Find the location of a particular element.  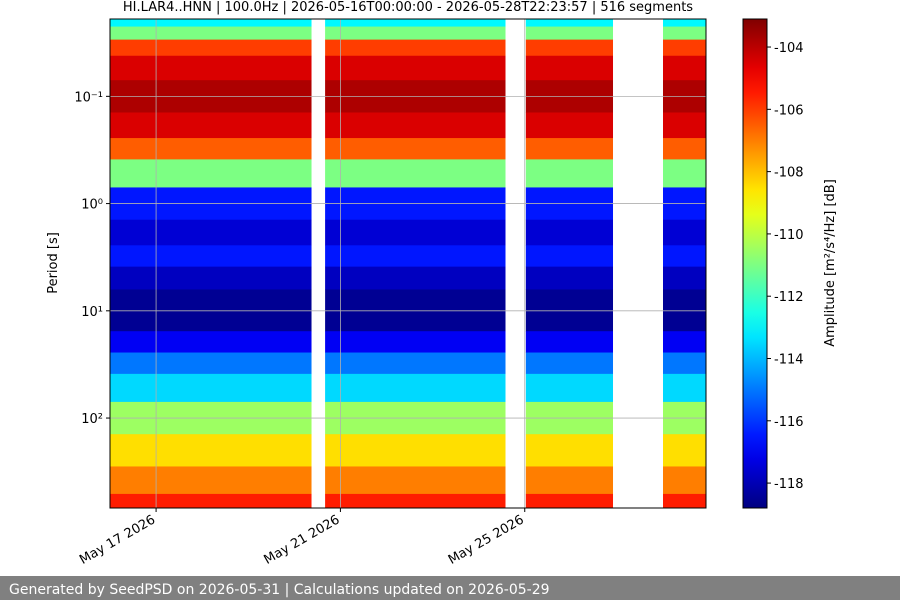

colorbar-tick-label: -112 is located at coordinates (789, 297).